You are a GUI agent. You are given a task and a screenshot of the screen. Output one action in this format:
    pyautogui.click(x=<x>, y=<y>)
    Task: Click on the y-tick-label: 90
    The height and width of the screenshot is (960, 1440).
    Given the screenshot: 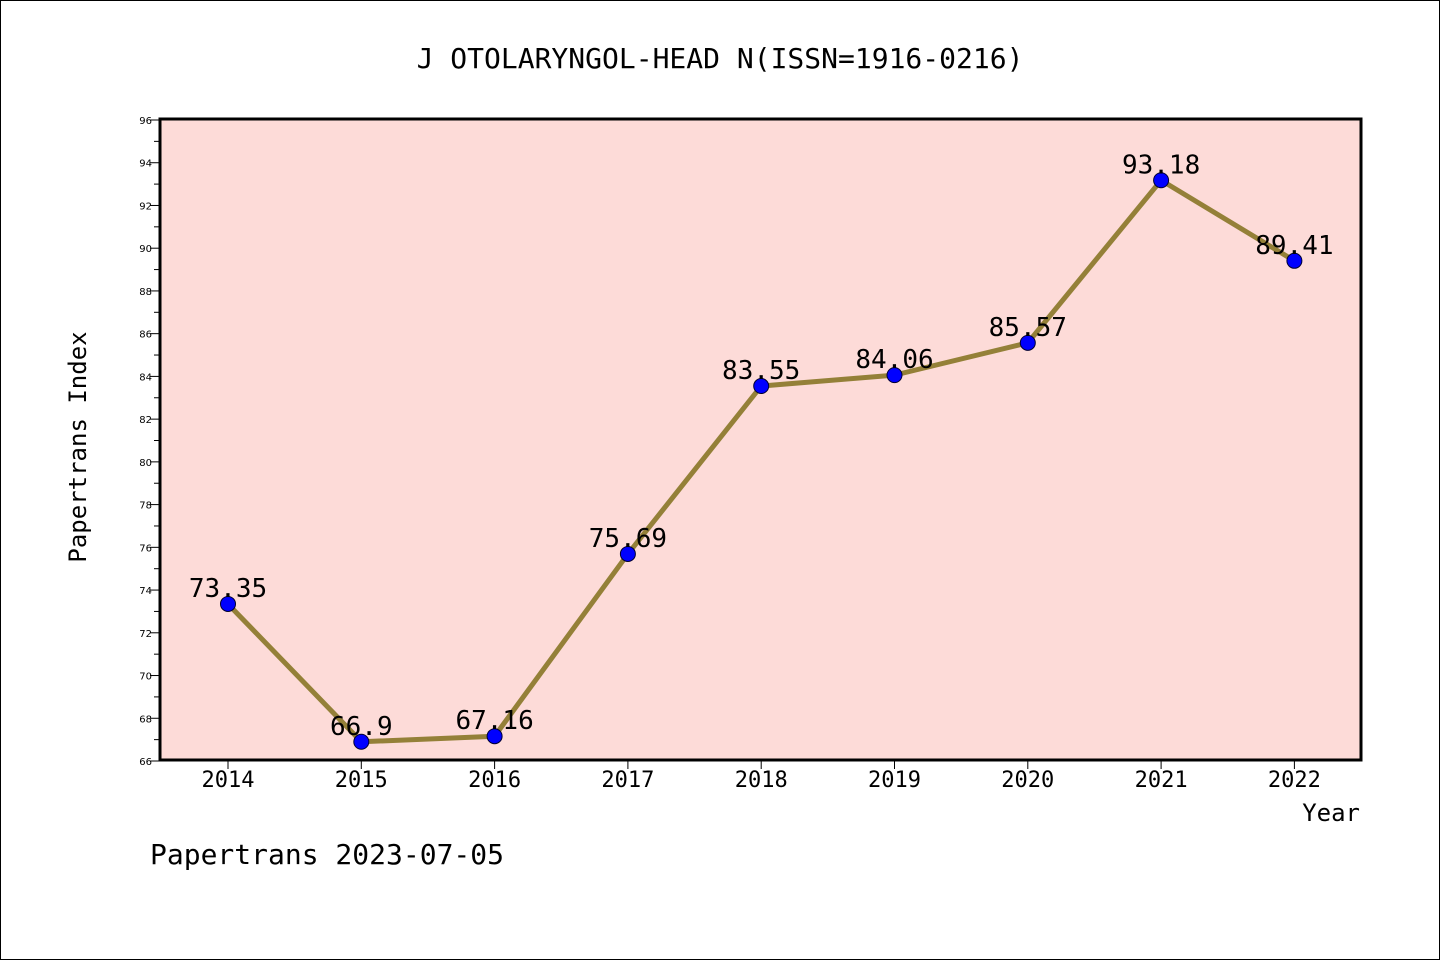 What is the action you would take?
    pyautogui.click(x=145, y=249)
    